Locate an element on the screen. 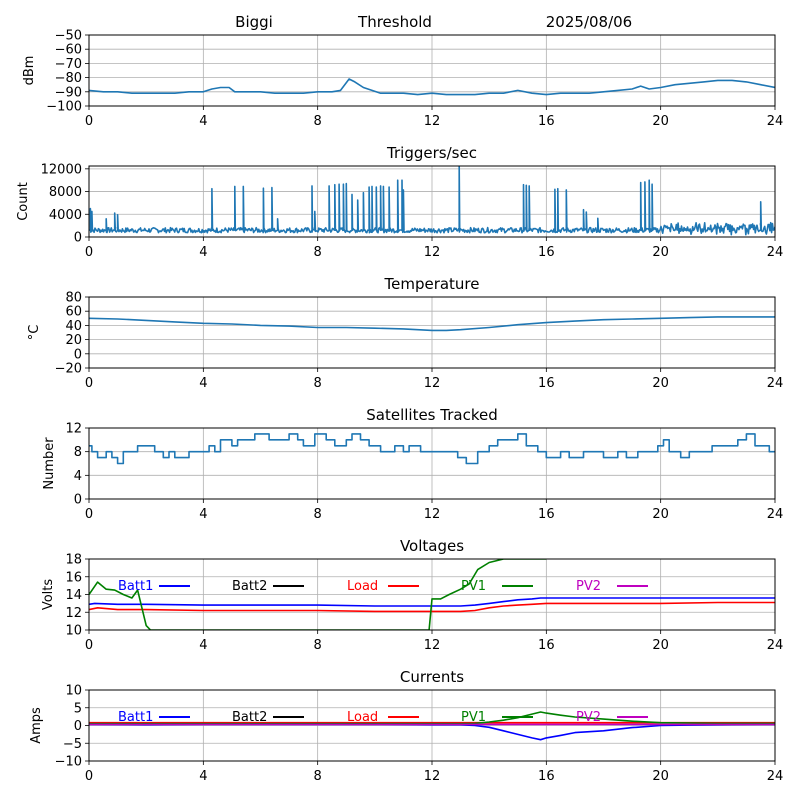 The width and height of the screenshot is (800, 800). grid-satellites is located at coordinates (432, 463).